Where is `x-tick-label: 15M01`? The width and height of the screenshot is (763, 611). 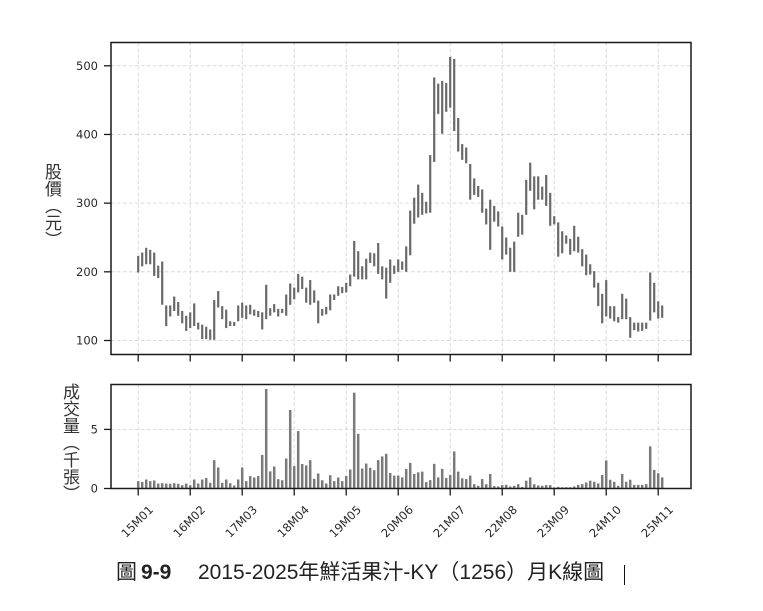
x-tick-label: 15M01 is located at coordinates (137, 522).